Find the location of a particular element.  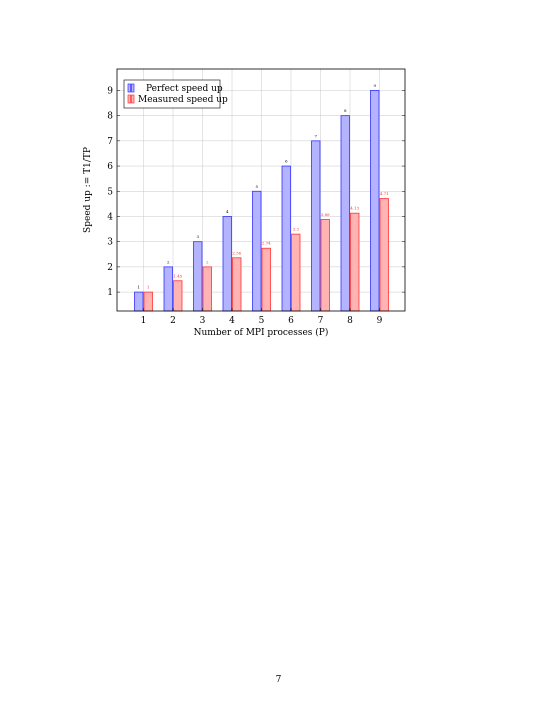

measured-speedup-label: 3.3 is located at coordinates (296, 229).